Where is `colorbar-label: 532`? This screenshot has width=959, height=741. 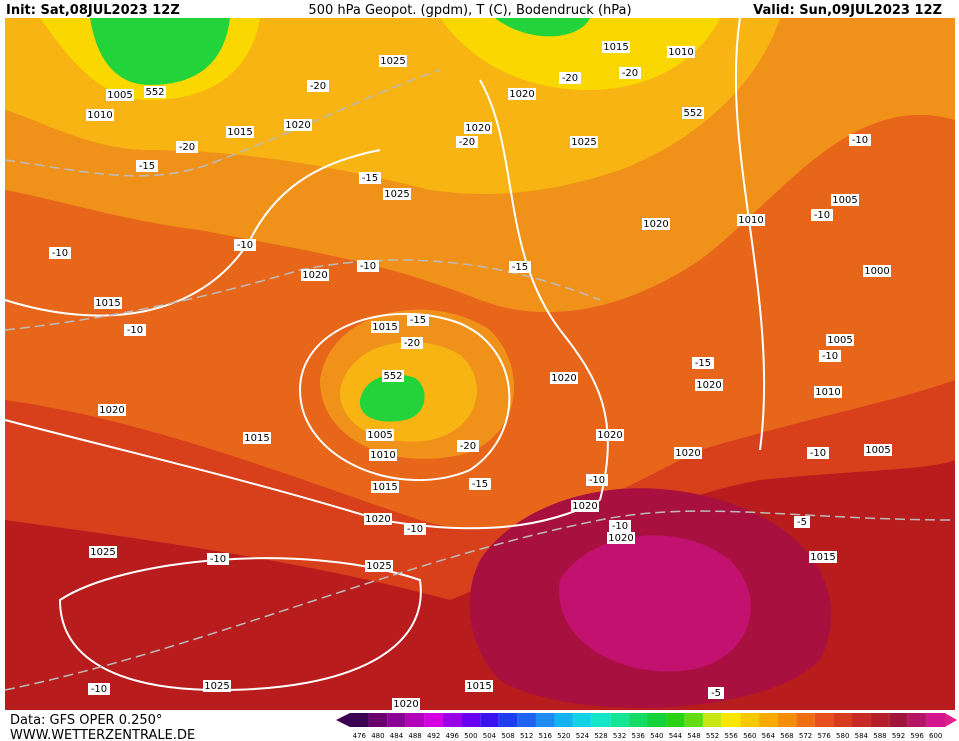 colorbar-label: 532 is located at coordinates (619, 736).